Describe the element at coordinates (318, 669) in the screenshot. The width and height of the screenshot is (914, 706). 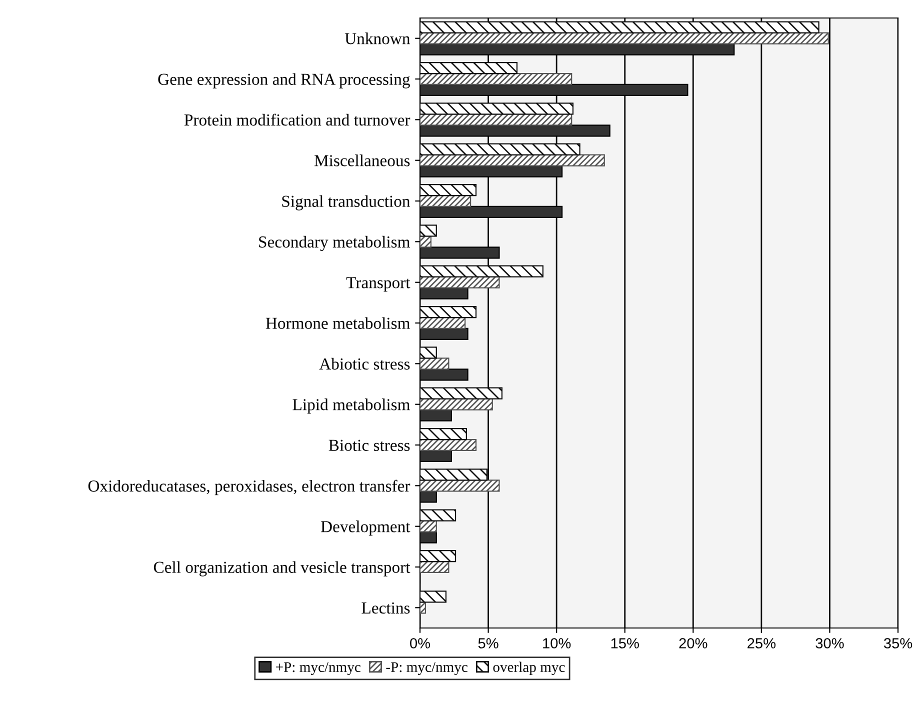
I see `legend-label: +P: myc/nmyc` at that location.